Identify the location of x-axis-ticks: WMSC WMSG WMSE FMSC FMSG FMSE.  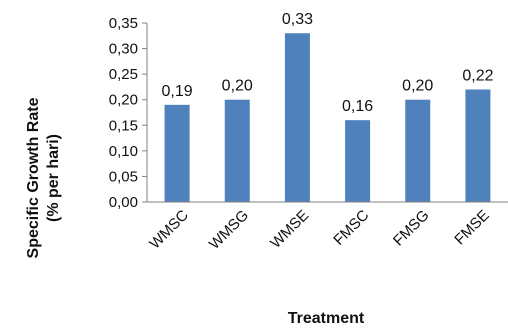
(319, 230).